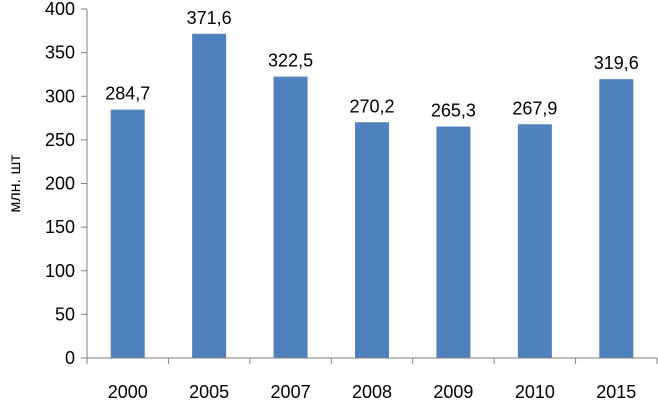  Describe the element at coordinates (453, 242) in the screenshot. I see `bar-2009` at that location.